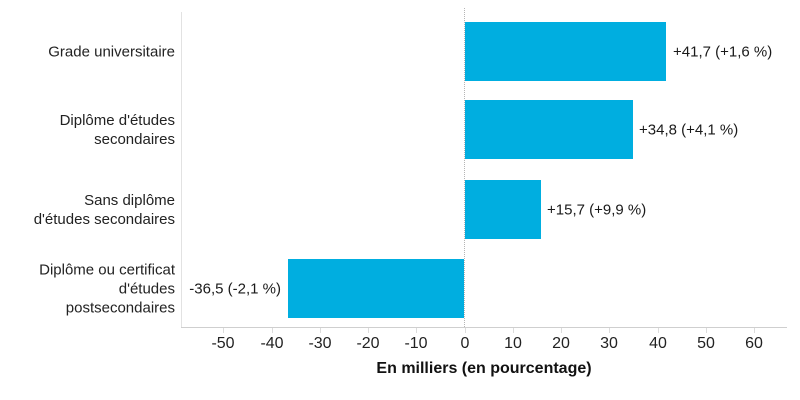 This screenshot has height=400, width=800. I want to click on category-label: Sans diplôme d'études secondaires, so click(87, 210).